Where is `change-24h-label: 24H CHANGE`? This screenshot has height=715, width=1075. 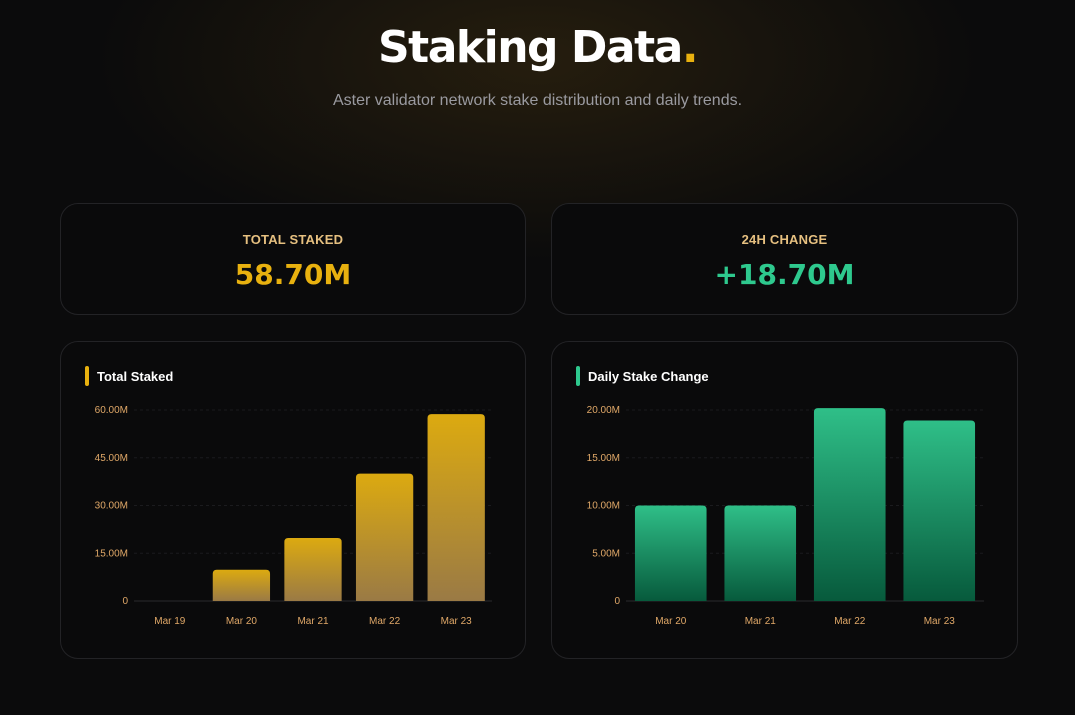 change-24h-label: 24H CHANGE is located at coordinates (784, 239).